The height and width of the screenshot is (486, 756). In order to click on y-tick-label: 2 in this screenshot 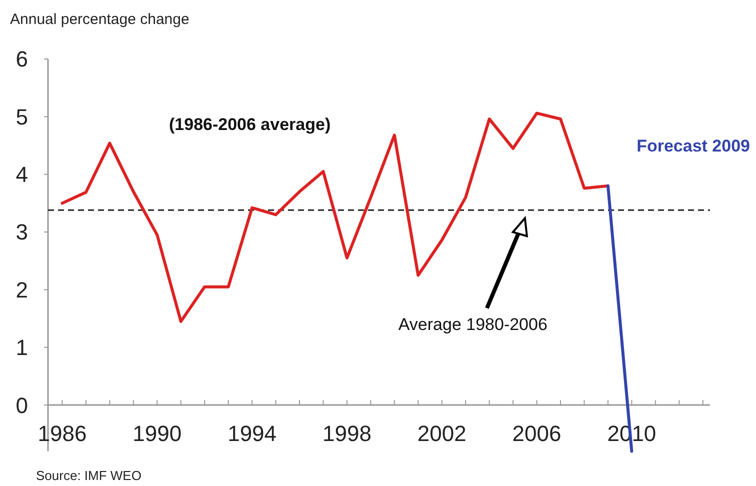, I will do `click(22, 289)`.